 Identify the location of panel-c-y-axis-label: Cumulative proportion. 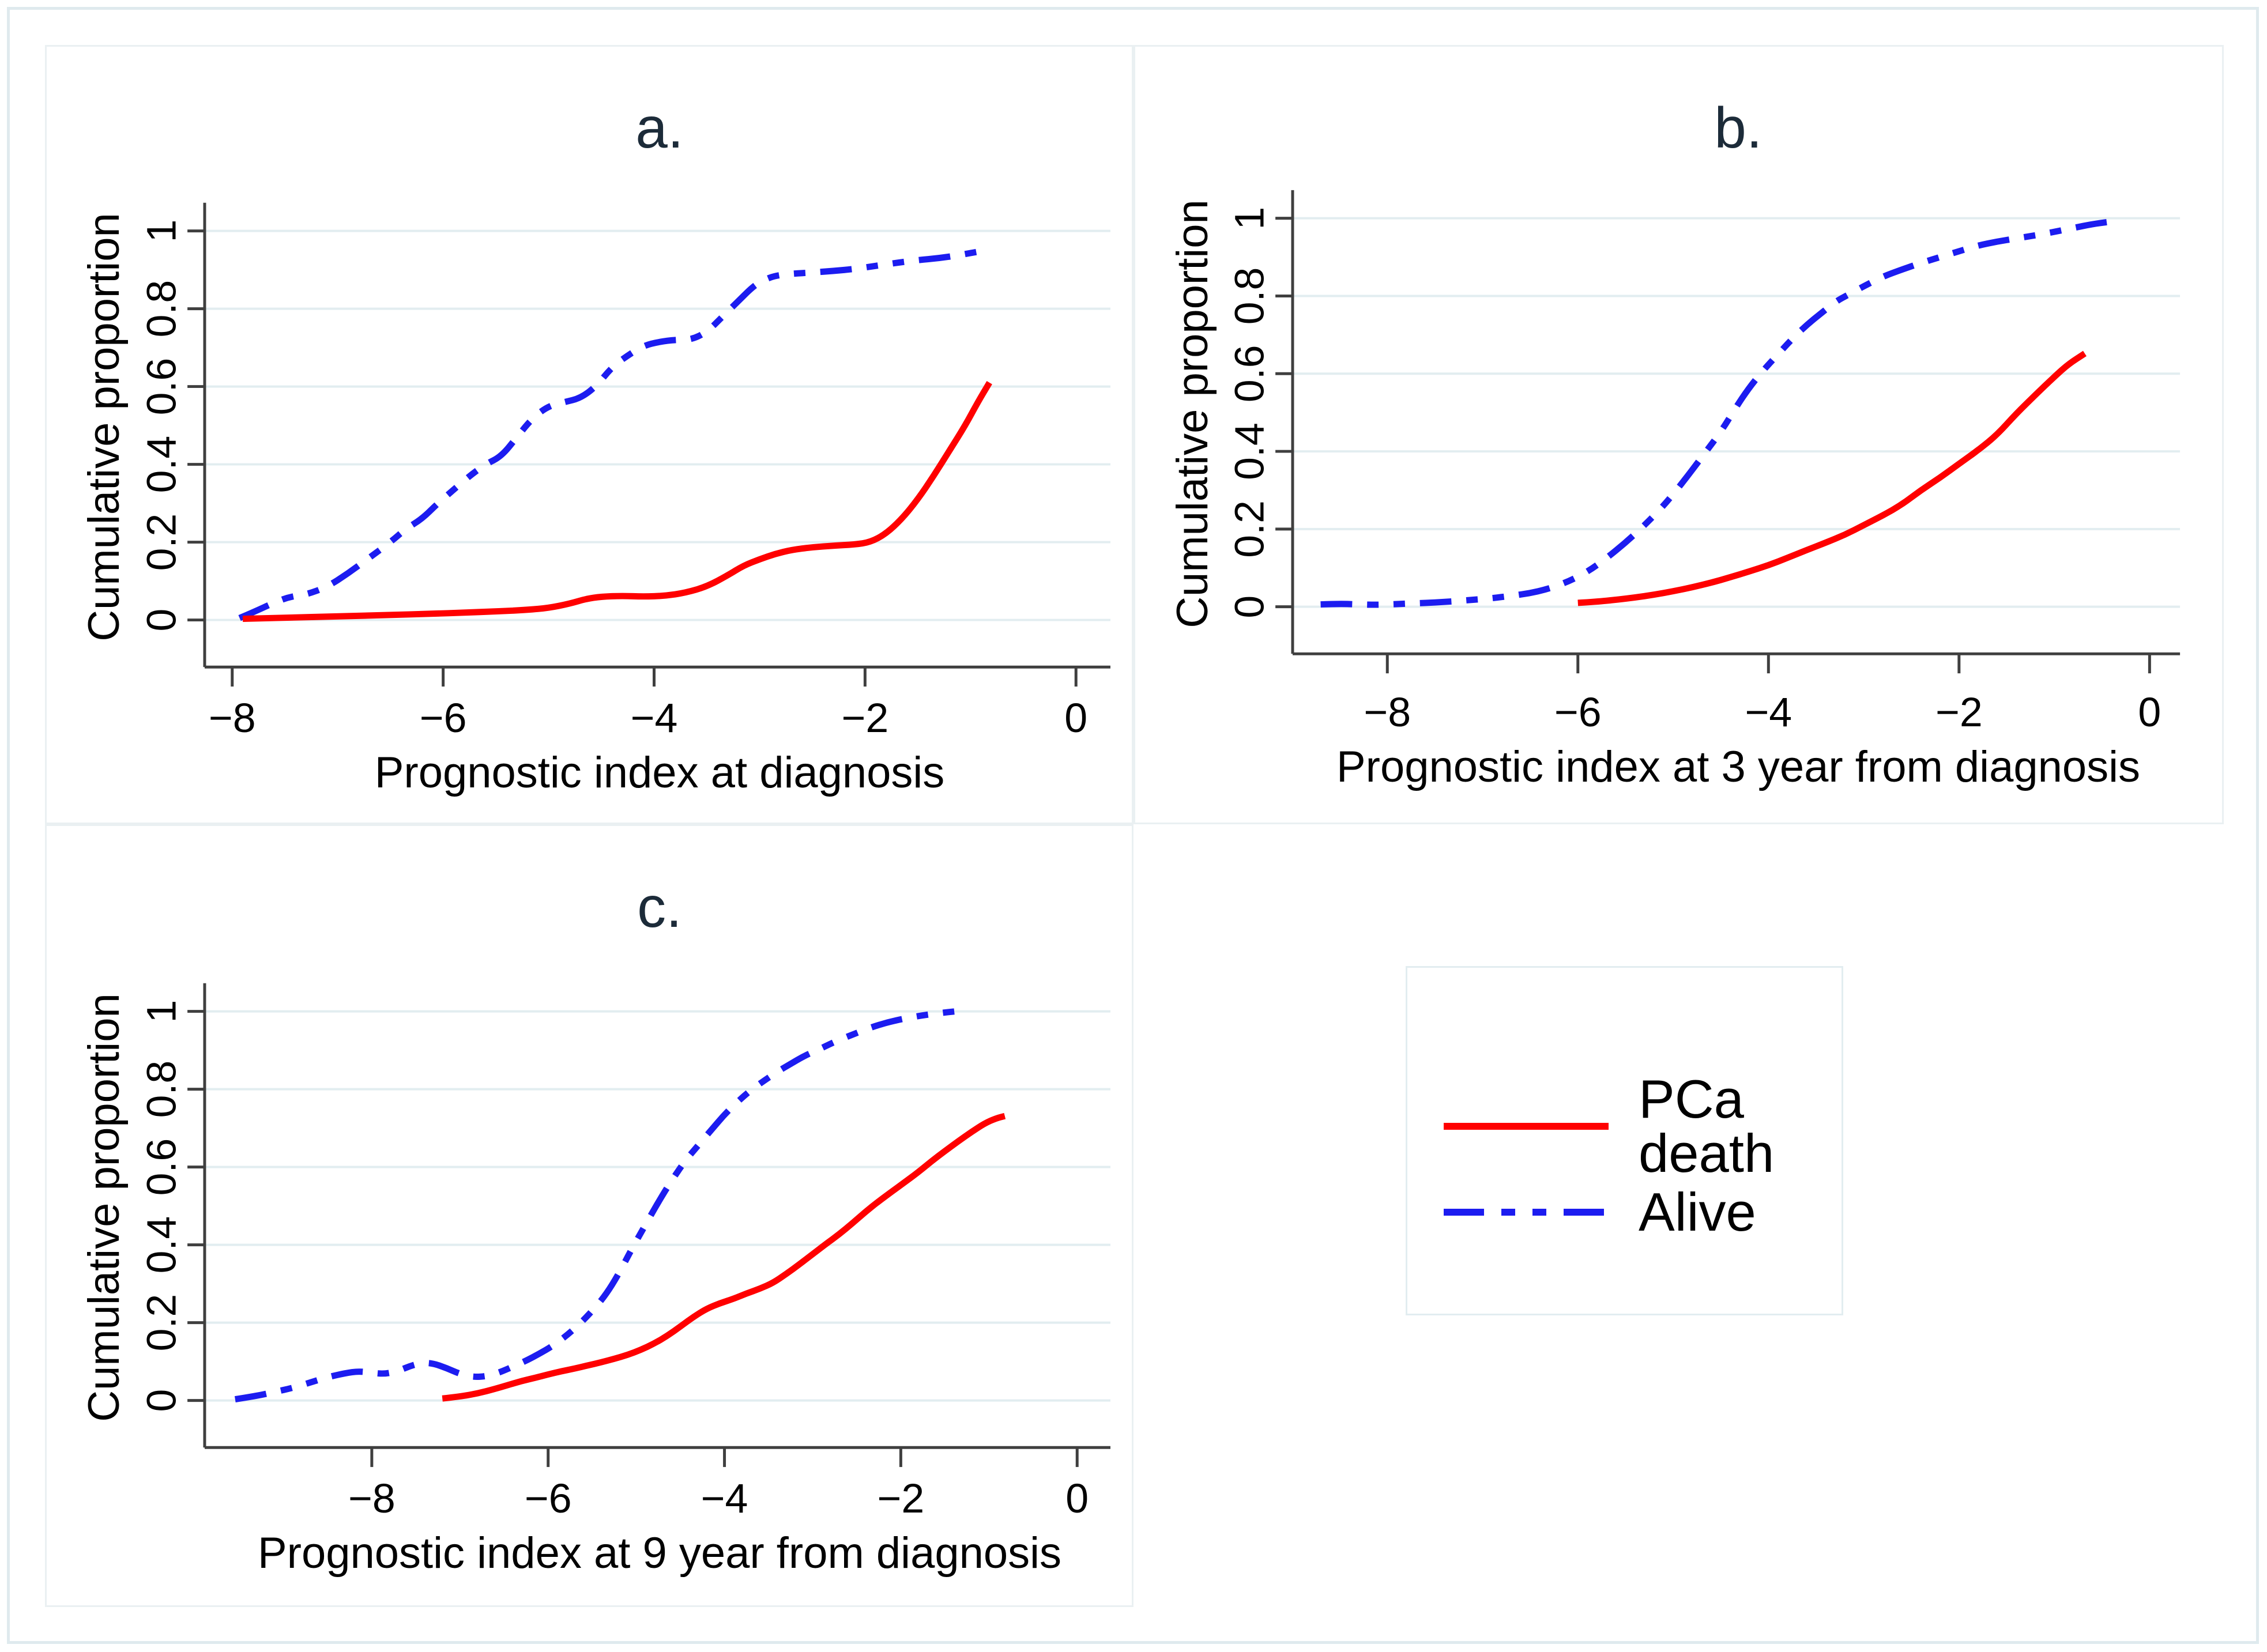
(104, 1207).